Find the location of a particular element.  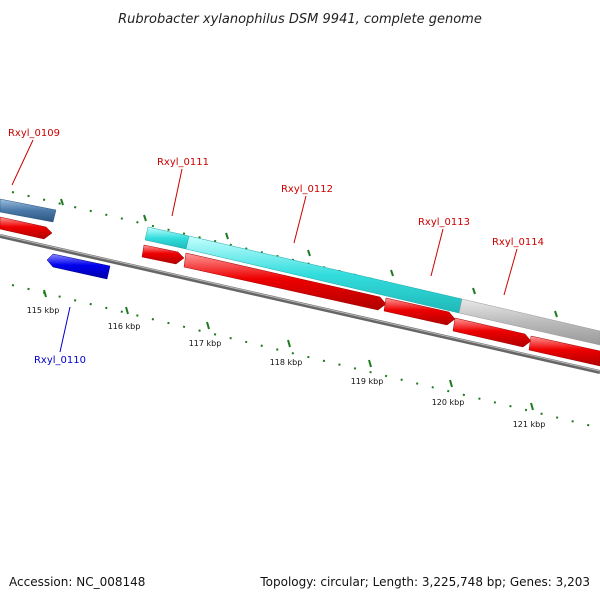

gene-label-rxyl-0110: Rxyl_0110 is located at coordinates (60, 360).